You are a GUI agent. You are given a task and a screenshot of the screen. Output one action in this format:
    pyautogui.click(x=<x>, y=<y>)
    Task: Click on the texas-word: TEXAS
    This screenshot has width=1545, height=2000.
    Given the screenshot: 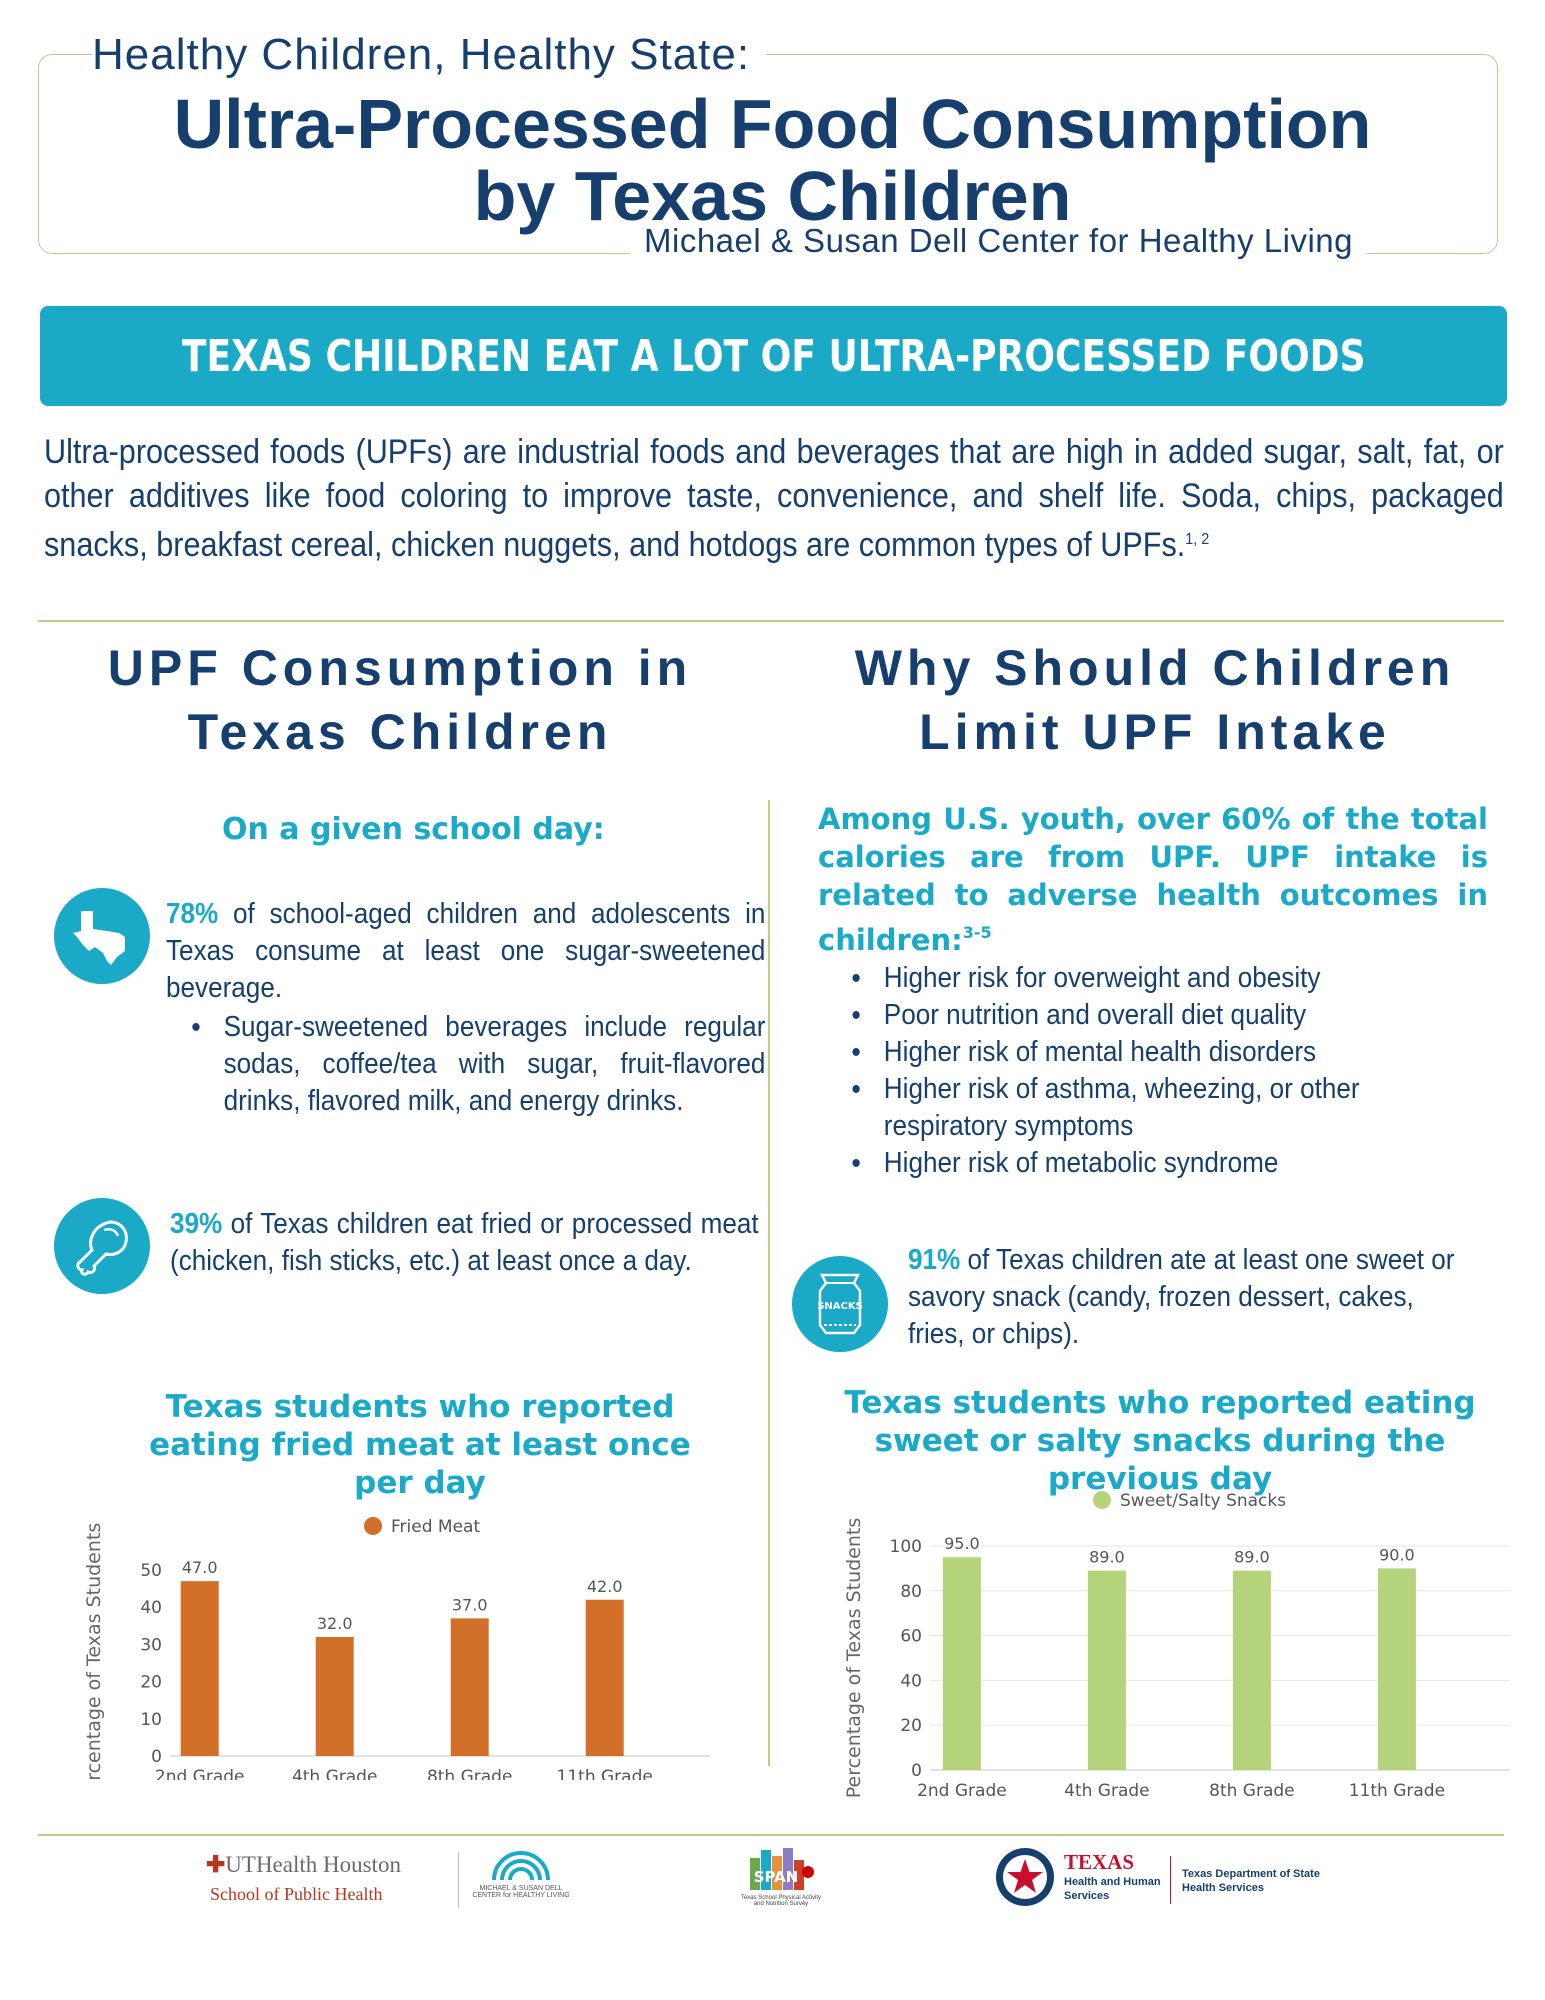 What is the action you would take?
    pyautogui.click(x=1099, y=1862)
    